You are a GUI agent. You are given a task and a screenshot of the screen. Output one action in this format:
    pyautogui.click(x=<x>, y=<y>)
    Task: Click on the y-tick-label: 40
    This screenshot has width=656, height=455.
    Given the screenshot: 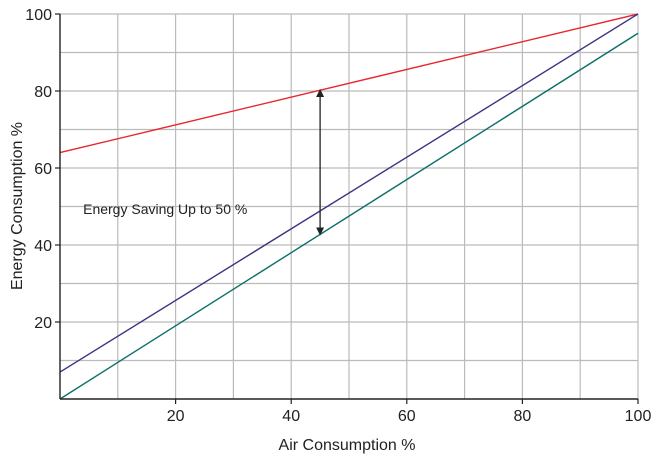 What is the action you would take?
    pyautogui.click(x=43, y=246)
    